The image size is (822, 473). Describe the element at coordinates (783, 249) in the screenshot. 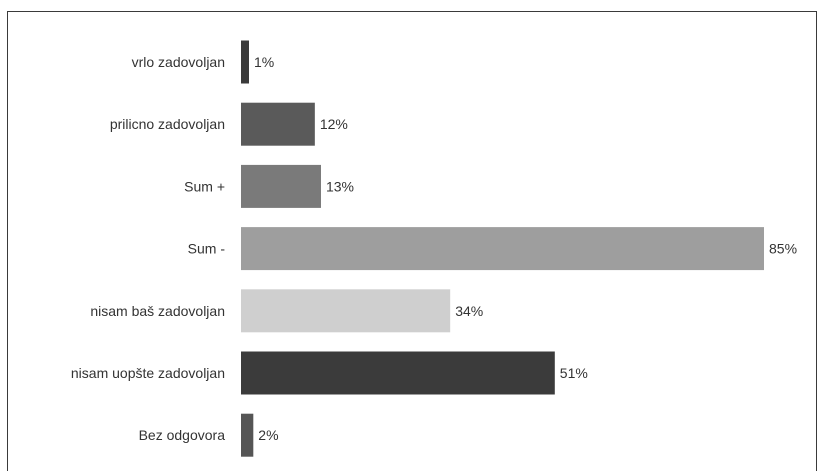

I see `value-label: 85%` at that location.